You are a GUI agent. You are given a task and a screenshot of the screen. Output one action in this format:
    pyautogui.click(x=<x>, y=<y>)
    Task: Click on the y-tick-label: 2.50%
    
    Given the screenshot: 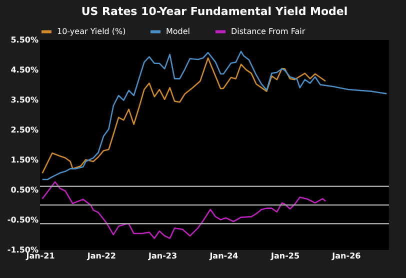 What is the action you would take?
    pyautogui.click(x=24, y=130)
    